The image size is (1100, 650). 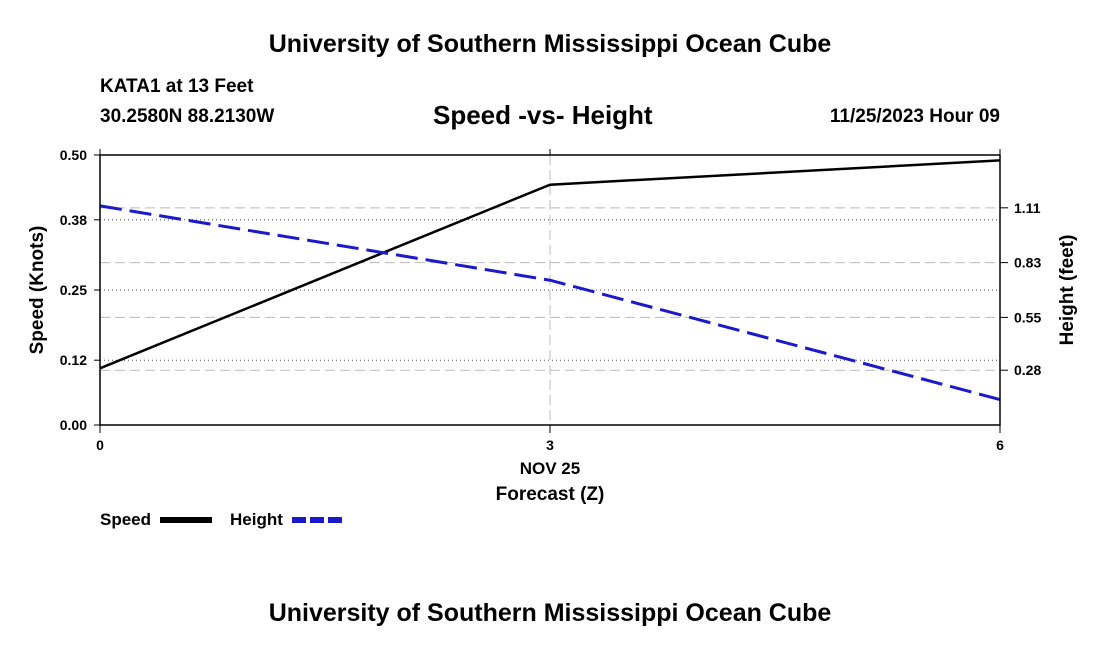 What do you see at coordinates (177, 86) in the screenshot?
I see `station-label: KATA1 at 13 Feet` at bounding box center [177, 86].